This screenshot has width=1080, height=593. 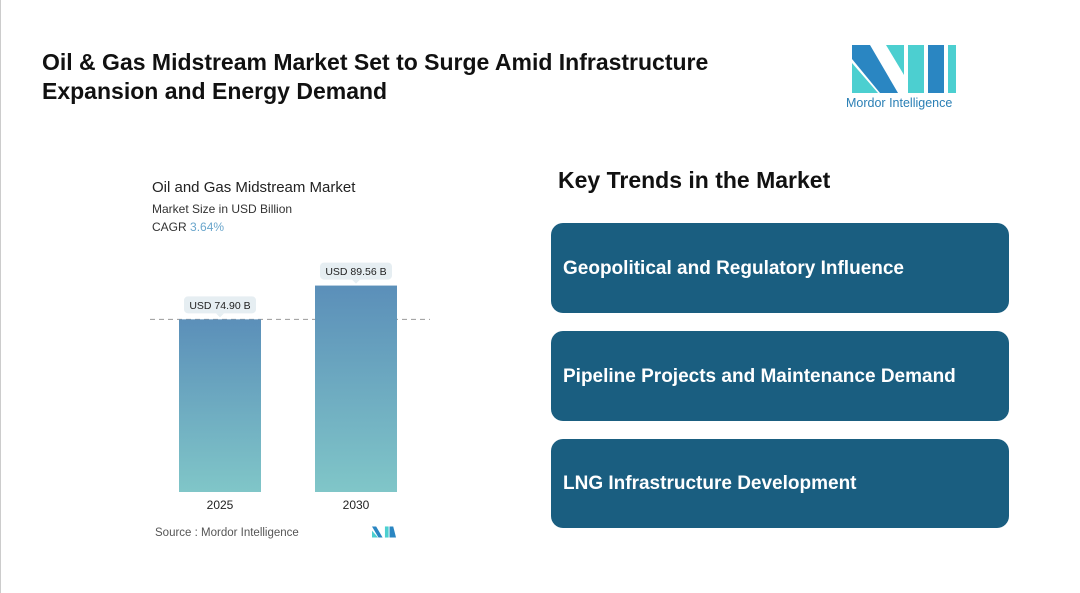 I want to click on mini-logo-icon, so click(x=384, y=532).